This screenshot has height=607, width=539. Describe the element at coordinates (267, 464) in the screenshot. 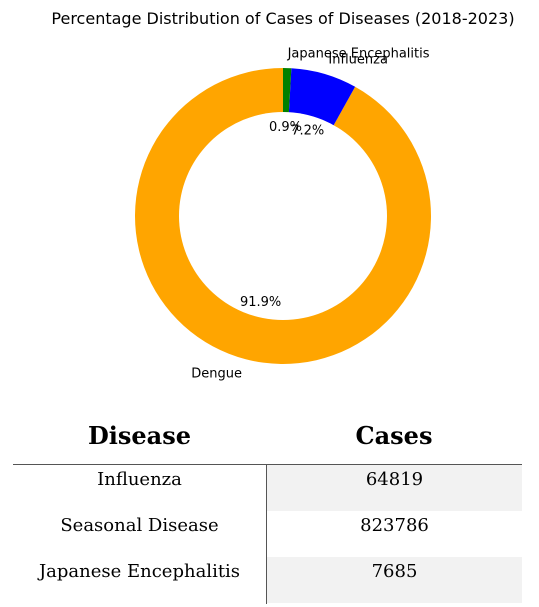

I see `header-divider` at that location.